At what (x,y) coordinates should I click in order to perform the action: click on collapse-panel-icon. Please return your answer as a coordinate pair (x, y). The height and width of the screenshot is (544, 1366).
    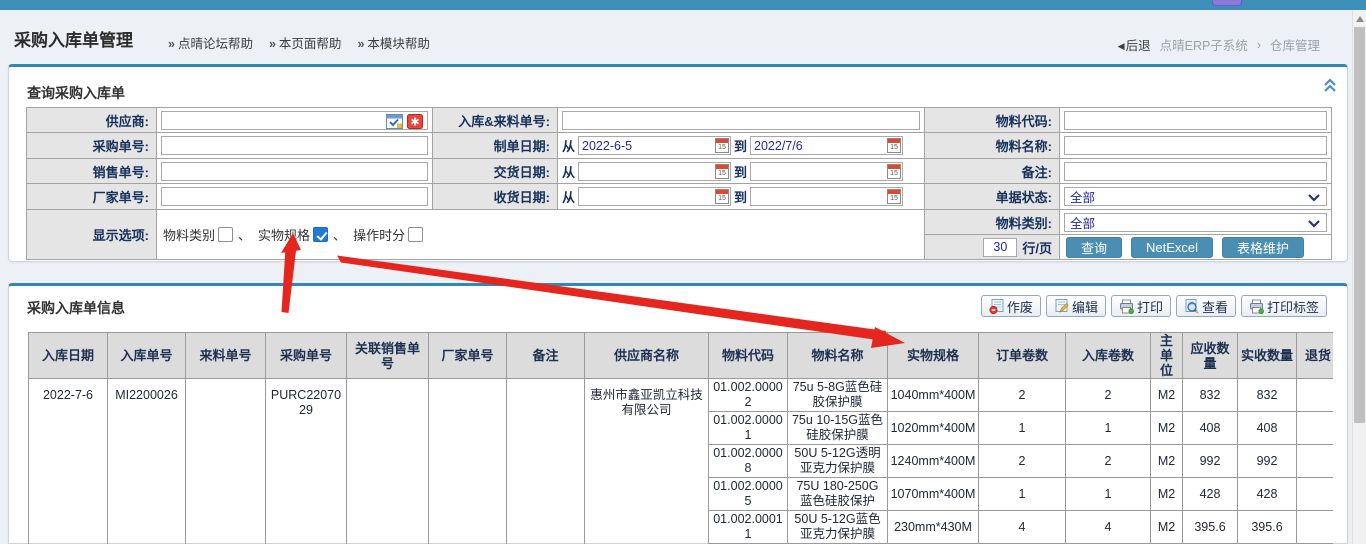
    Looking at the image, I should click on (1330, 85).